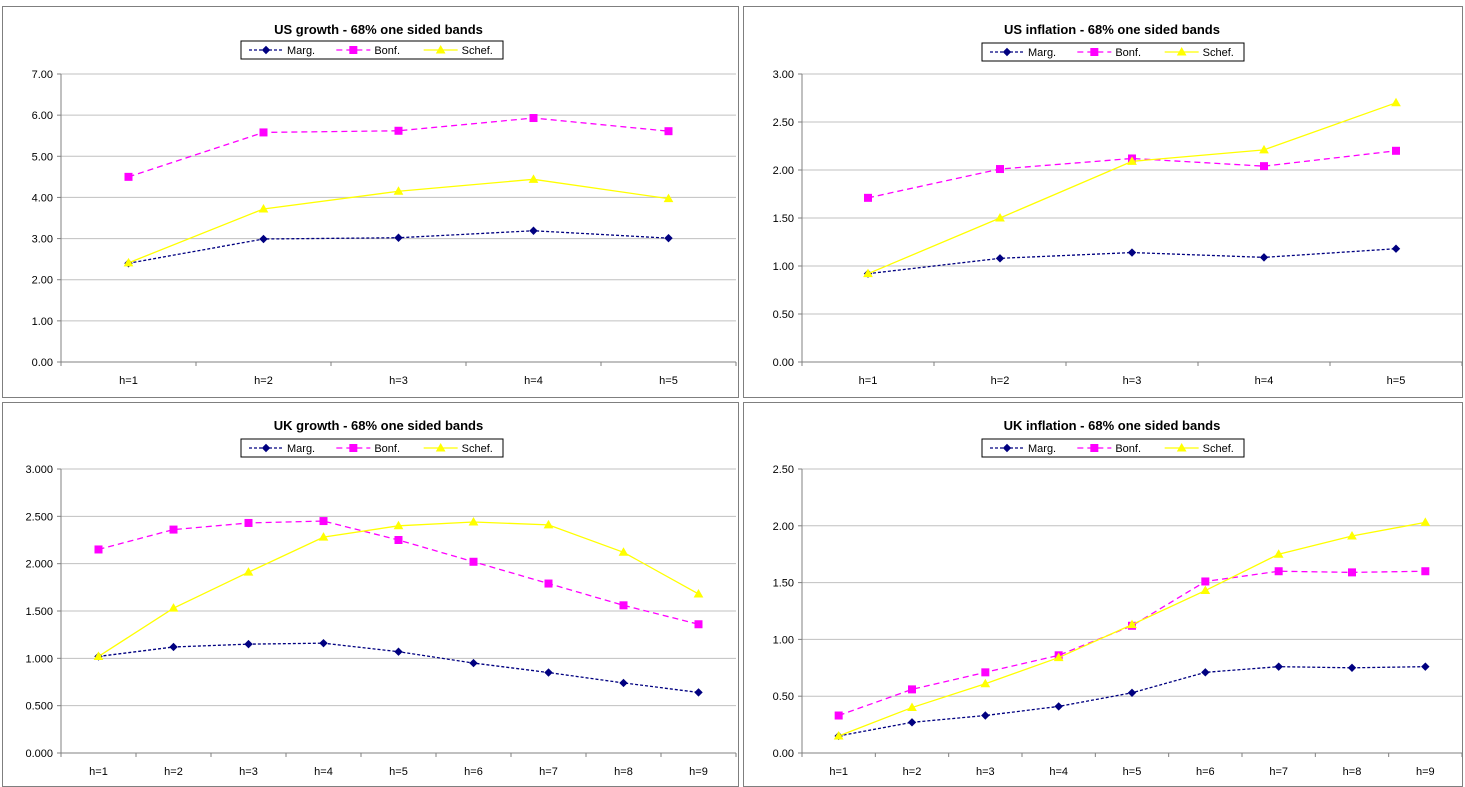 The height and width of the screenshot is (787, 1465). Describe the element at coordinates (39, 517) in the screenshot. I see `y-tick-label: 2.500` at that location.